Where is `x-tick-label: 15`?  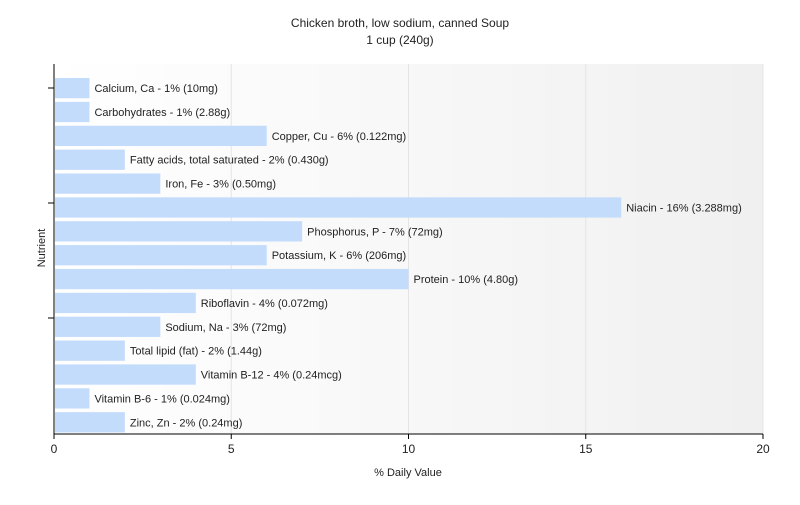
x-tick-label: 15 is located at coordinates (586, 449).